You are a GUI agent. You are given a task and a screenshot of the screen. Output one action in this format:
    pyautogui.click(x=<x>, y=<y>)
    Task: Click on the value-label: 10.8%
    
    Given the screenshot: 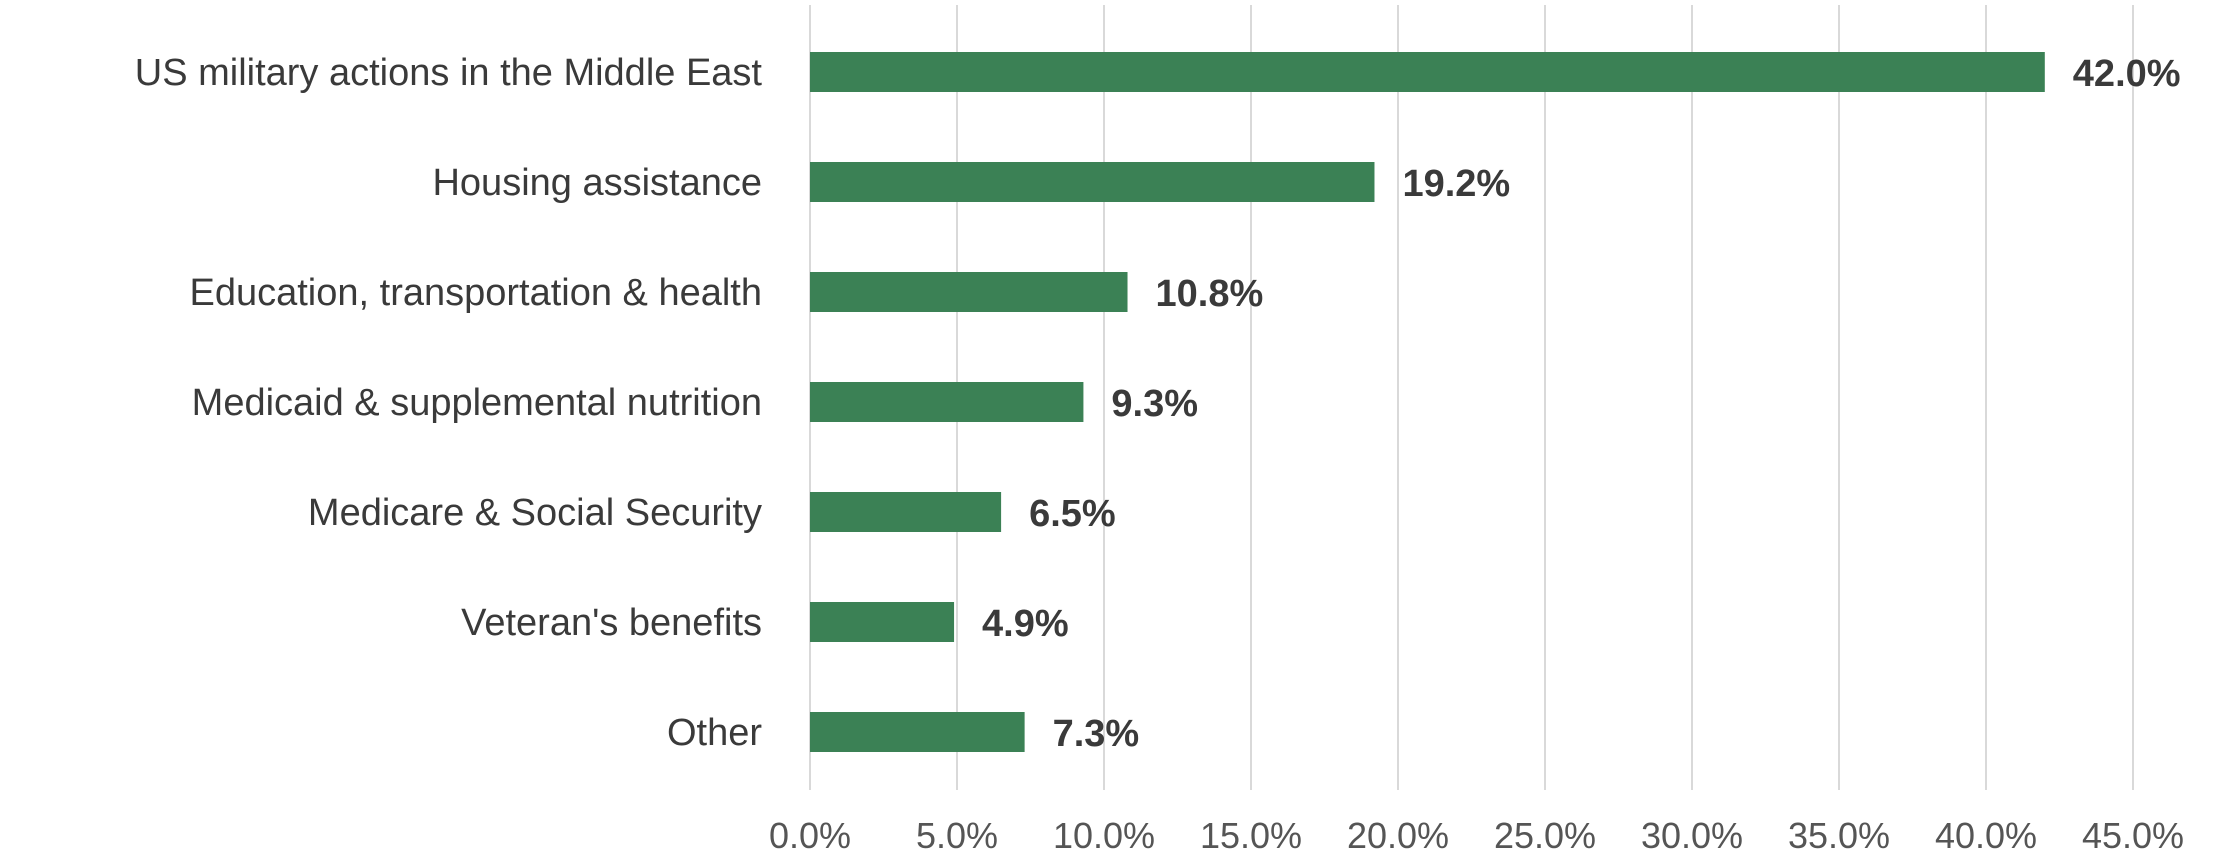 What is the action you would take?
    pyautogui.click(x=1210, y=294)
    